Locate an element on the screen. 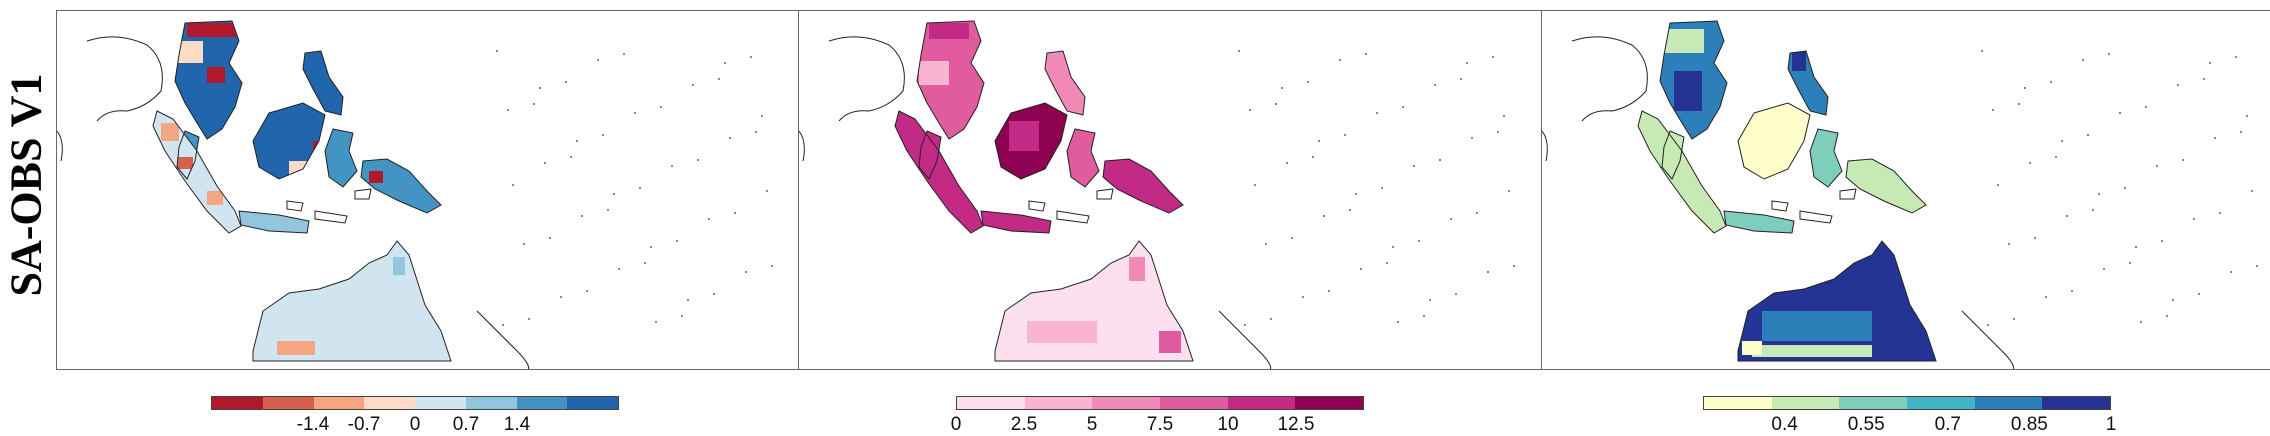 The height and width of the screenshot is (436, 2270). colorbar-2-tick-label: 12.5 is located at coordinates (1296, 424).